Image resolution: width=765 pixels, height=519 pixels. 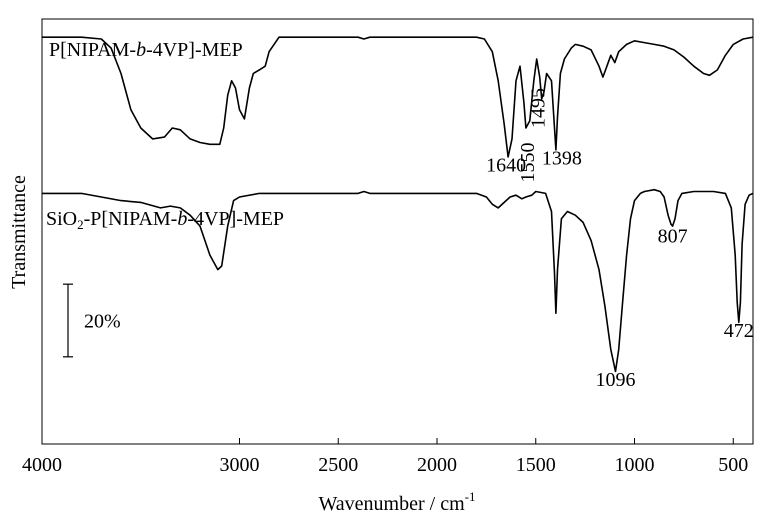 I want to click on peak-label-1398: 1398, so click(x=562, y=158).